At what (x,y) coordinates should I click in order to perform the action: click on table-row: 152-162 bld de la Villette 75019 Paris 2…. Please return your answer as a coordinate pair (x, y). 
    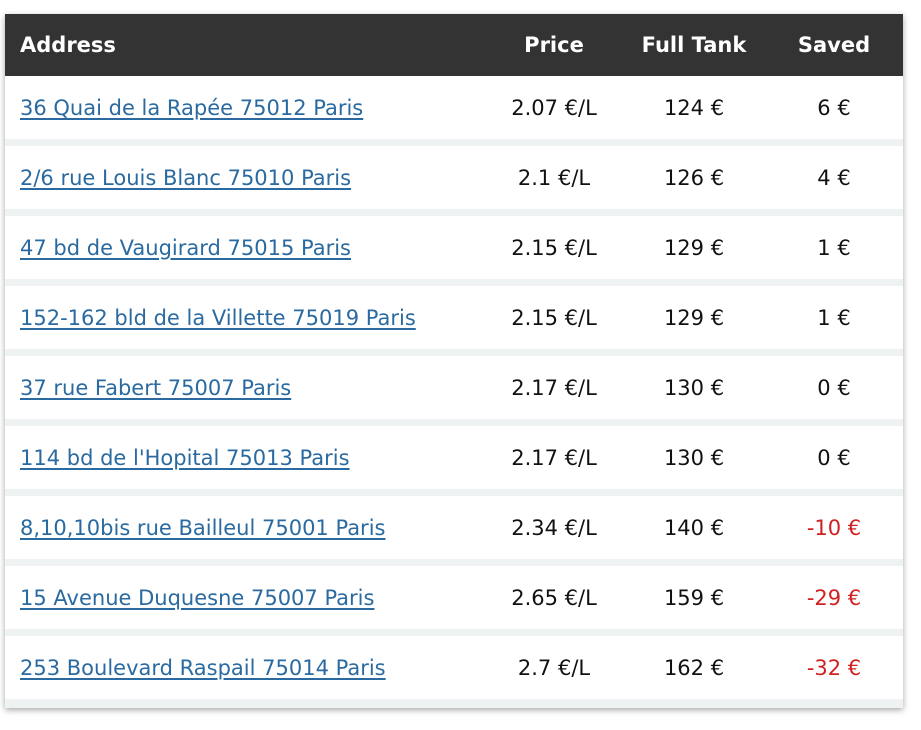
    Looking at the image, I should click on (454, 321).